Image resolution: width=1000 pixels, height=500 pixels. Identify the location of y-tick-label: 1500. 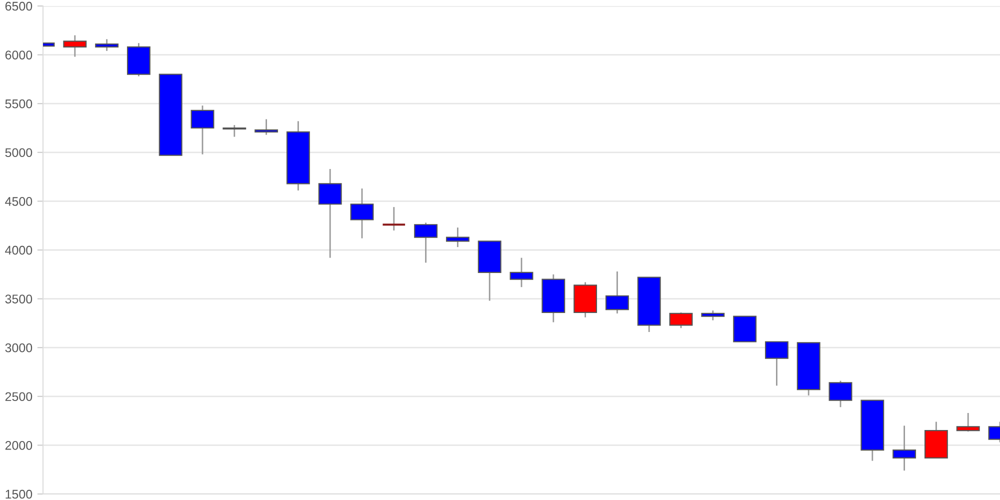
(19, 494).